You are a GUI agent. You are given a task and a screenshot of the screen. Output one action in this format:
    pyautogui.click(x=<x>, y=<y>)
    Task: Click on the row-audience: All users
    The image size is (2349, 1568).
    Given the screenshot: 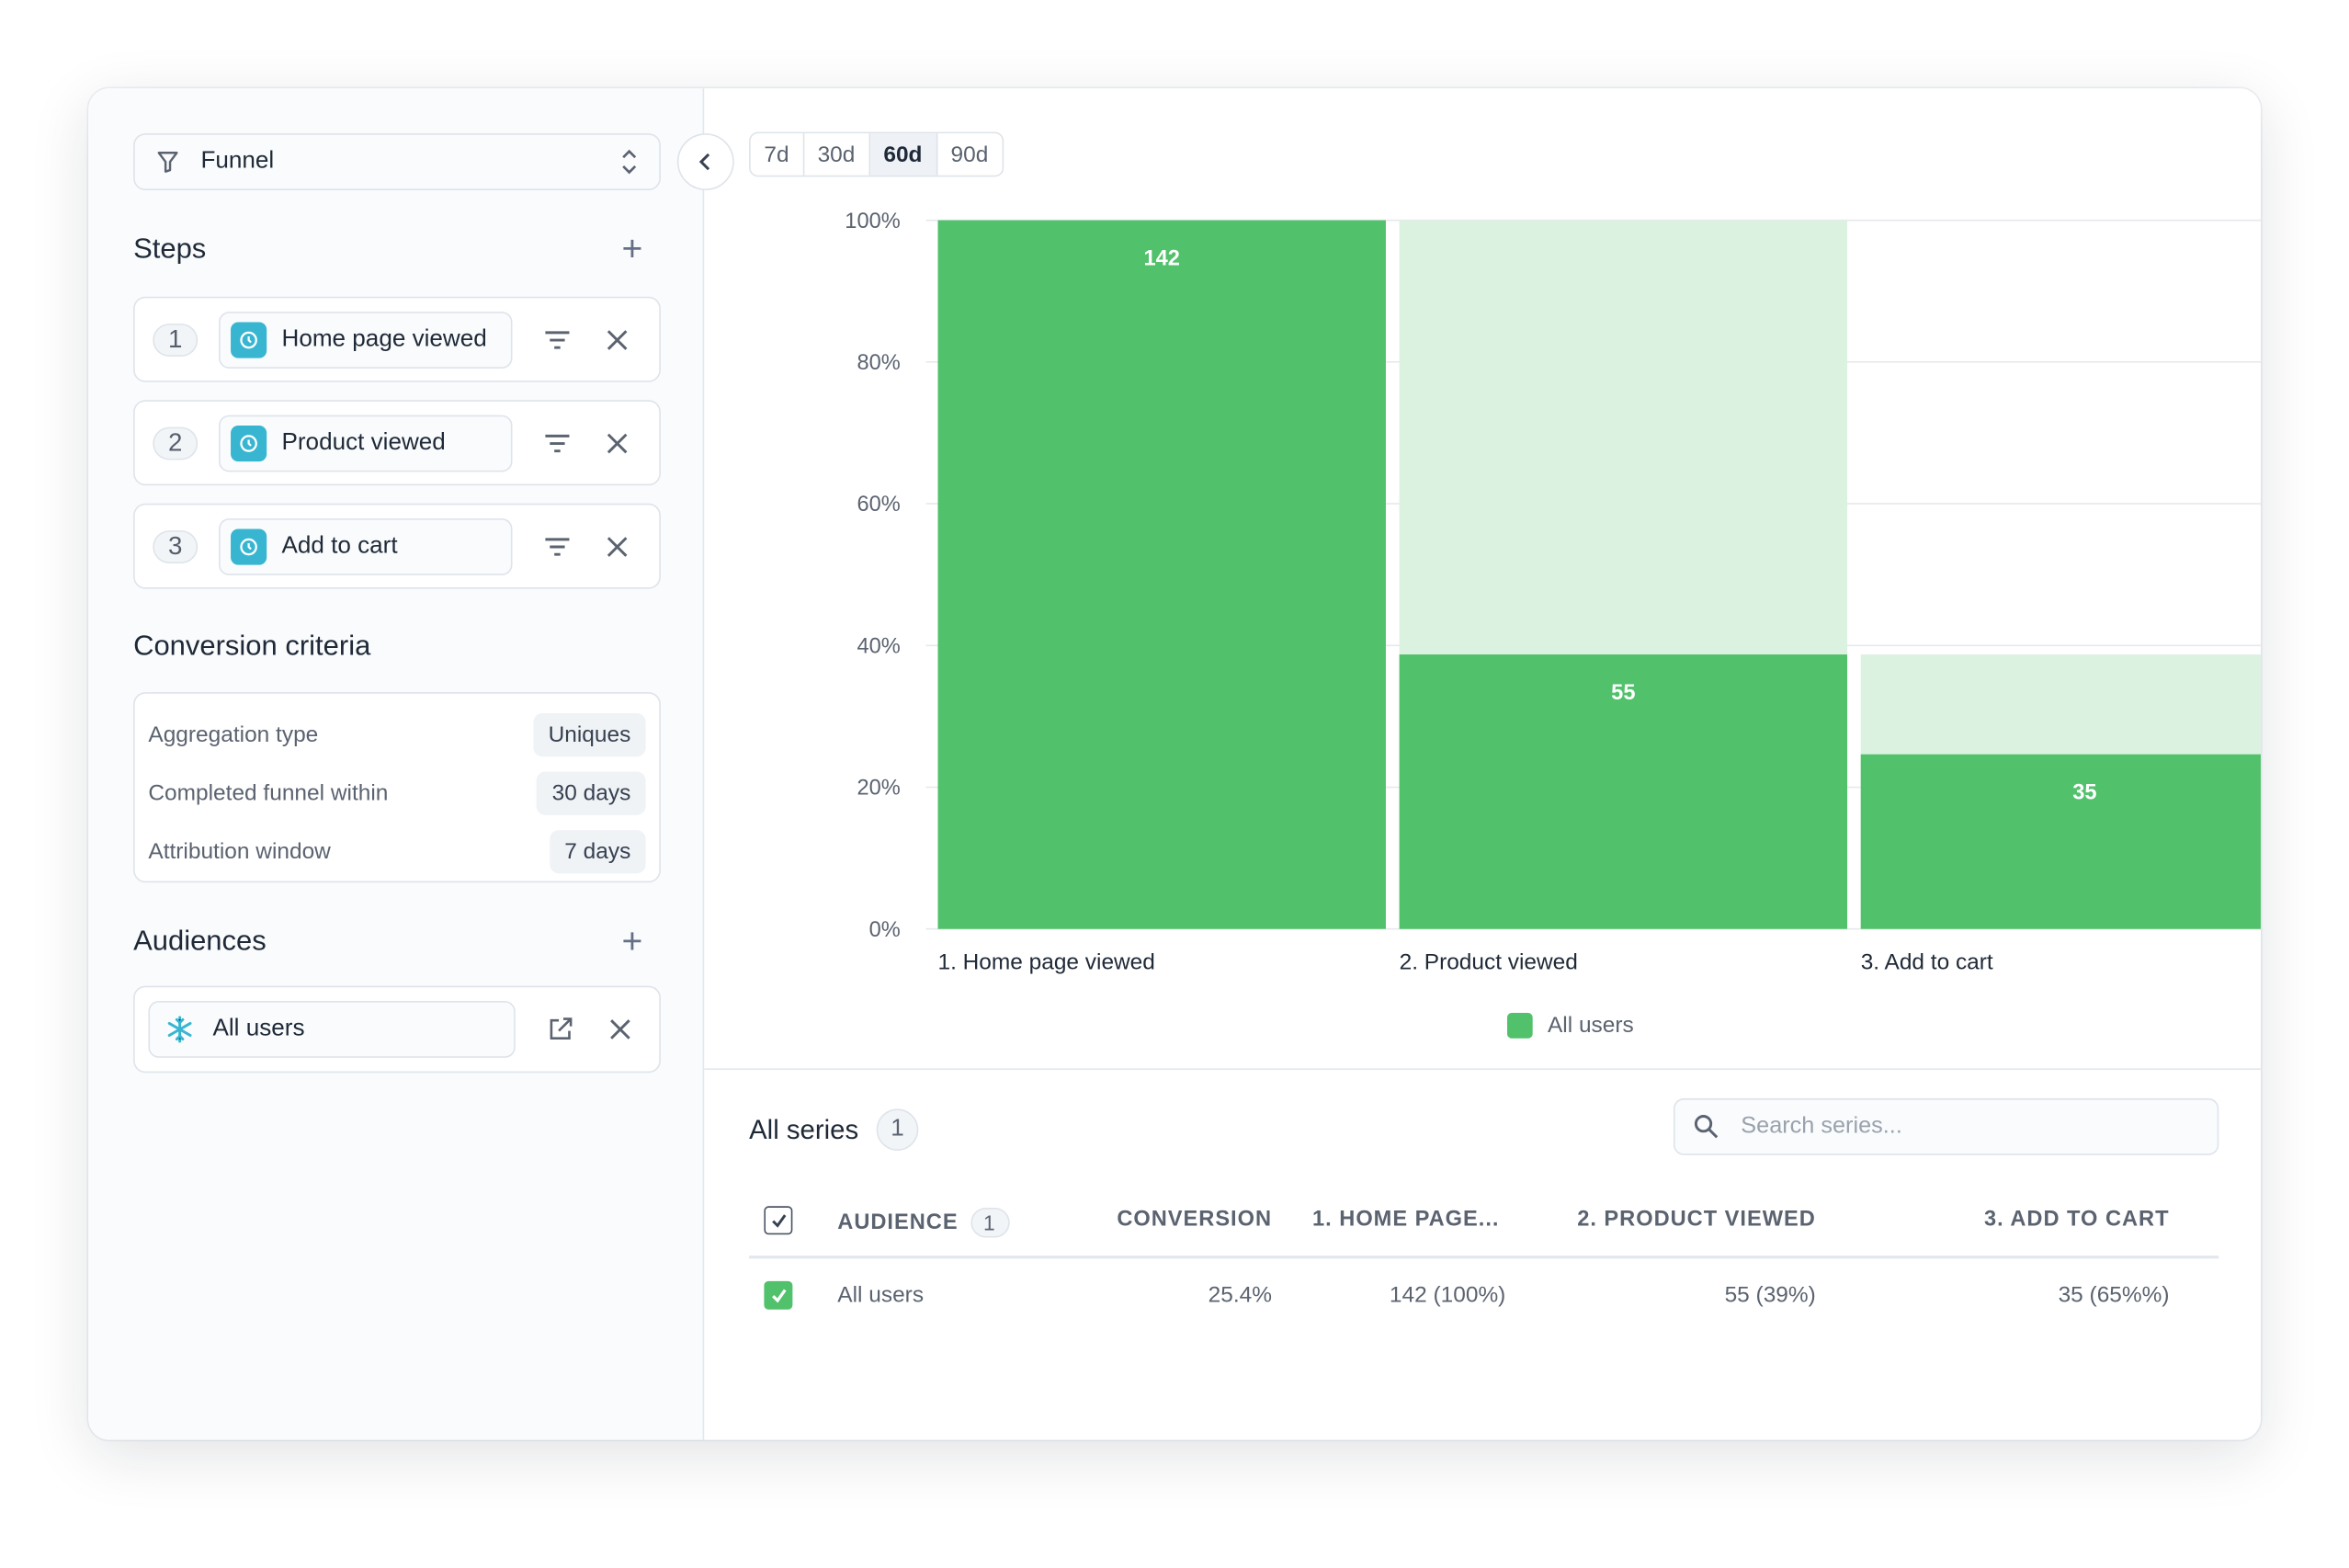 What is the action you would take?
    pyautogui.click(x=881, y=1295)
    